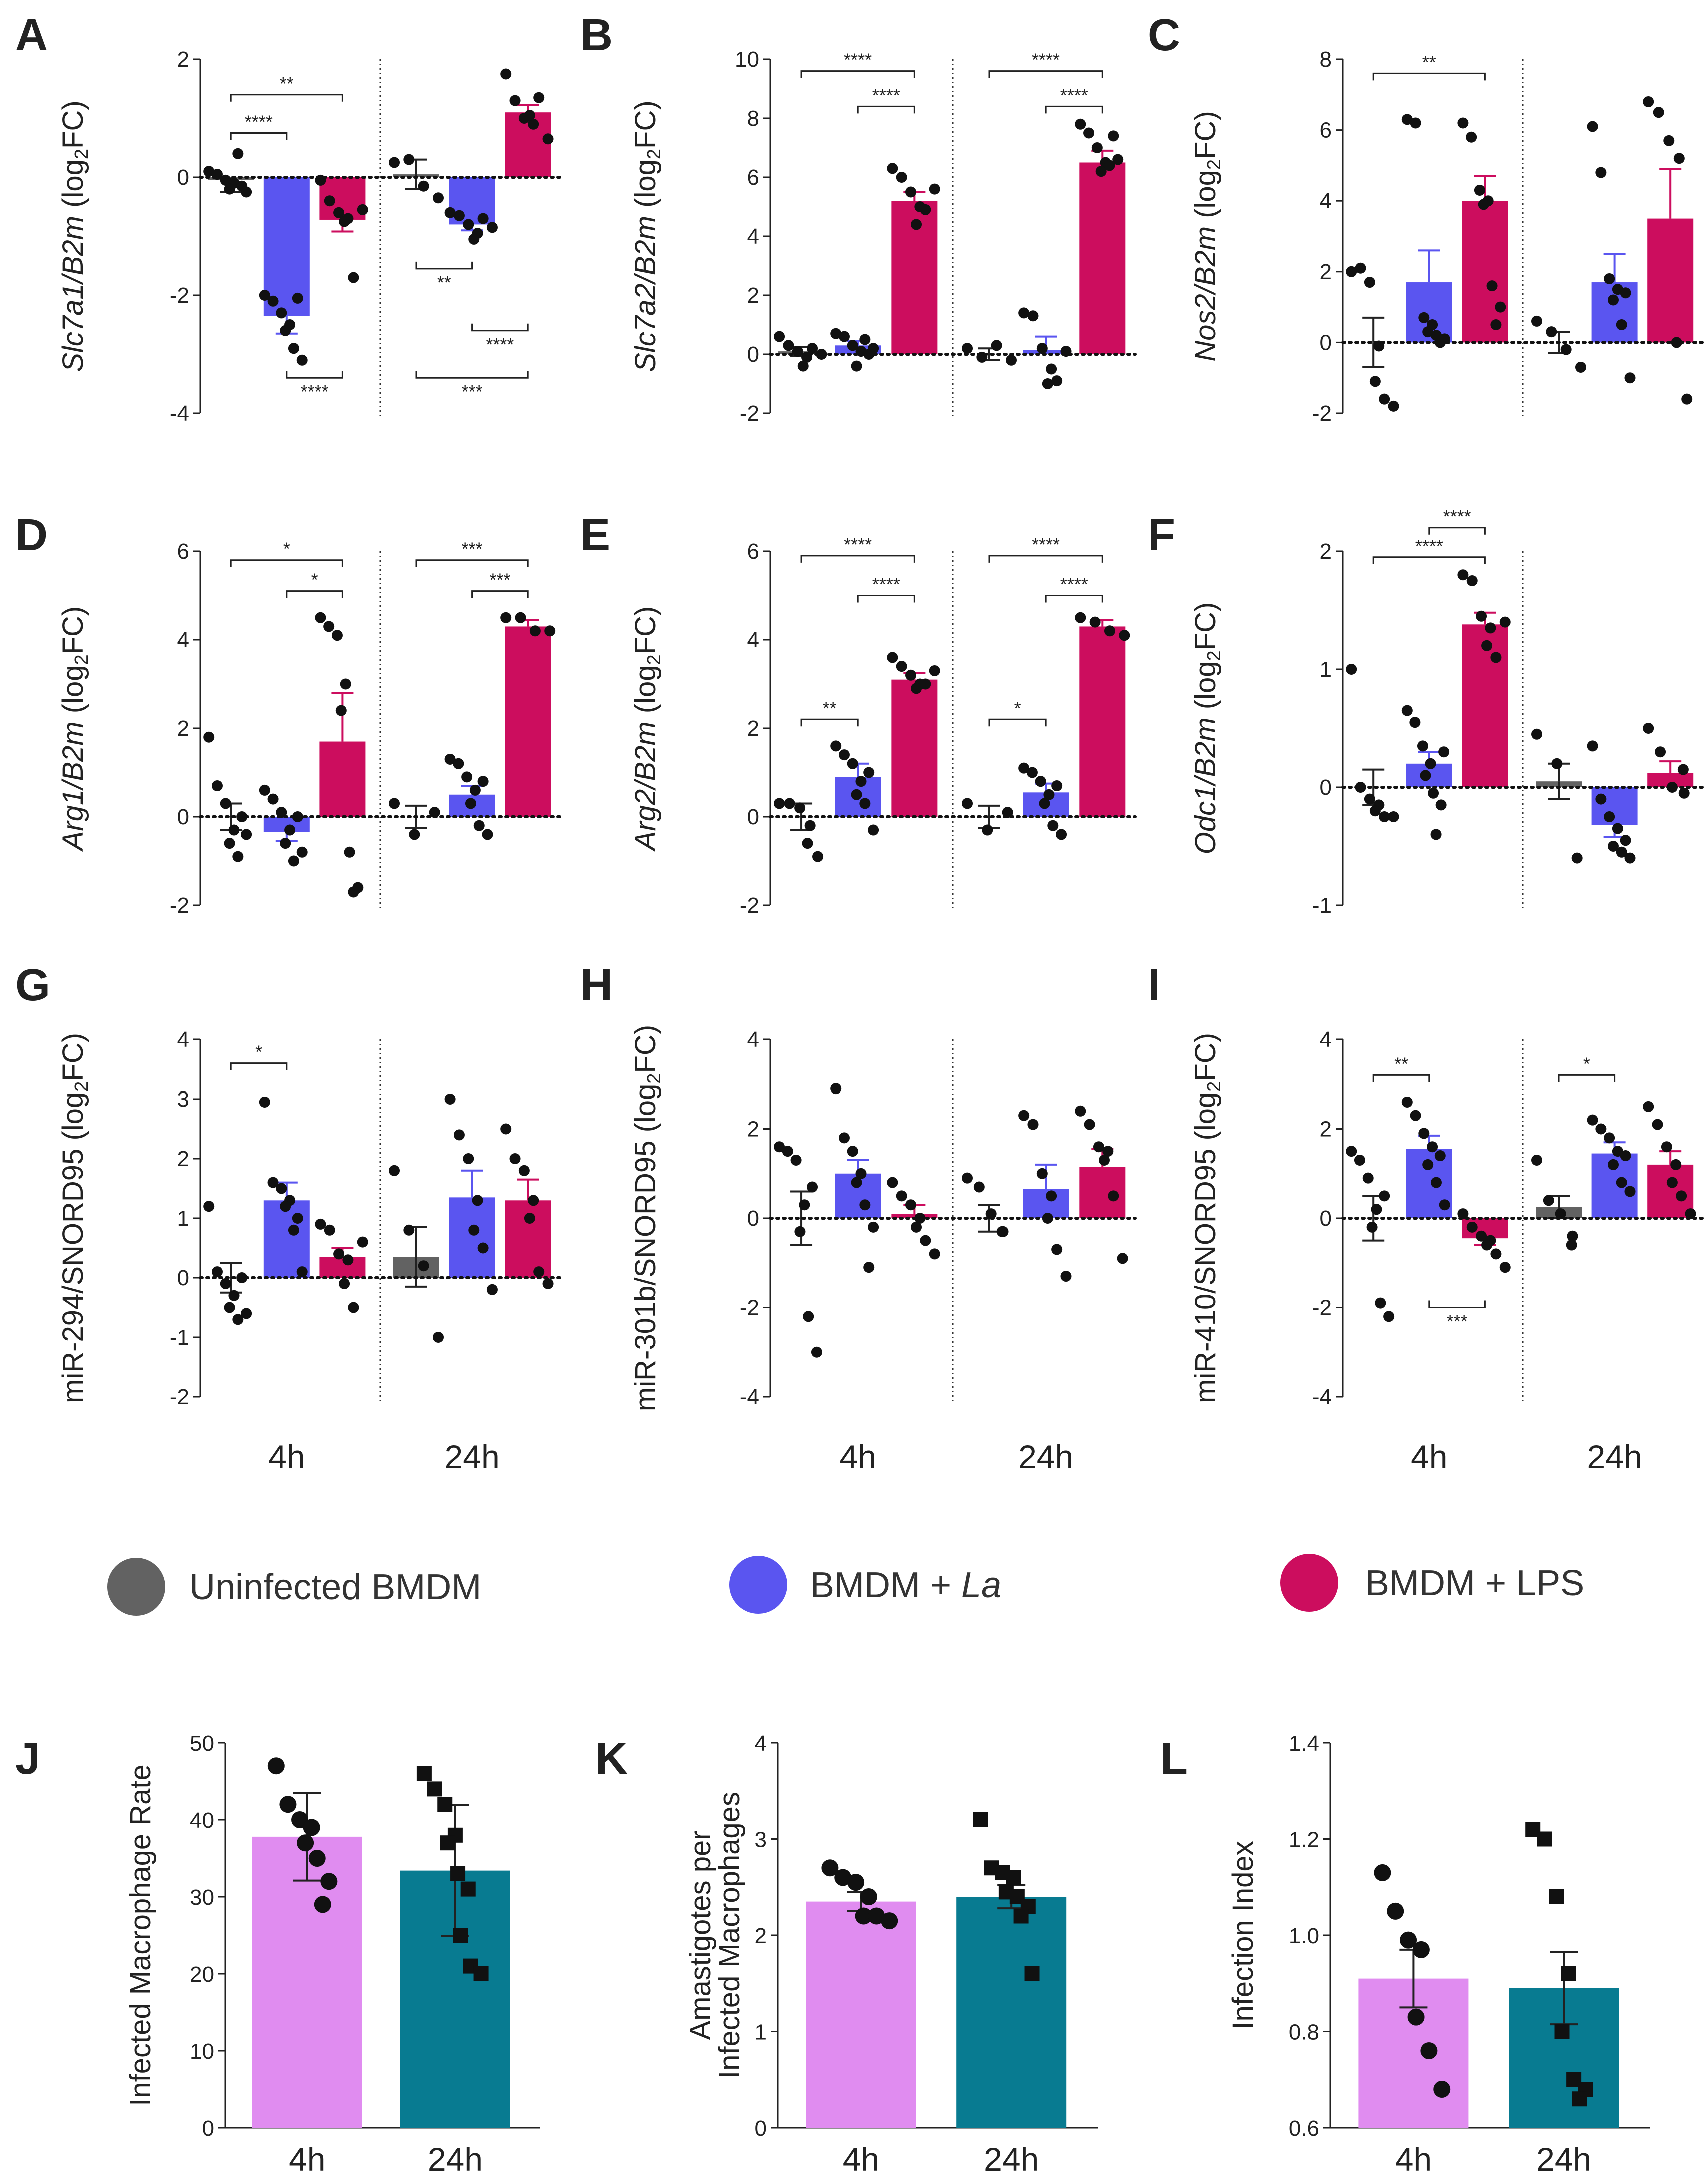  What do you see at coordinates (179, 1337) in the screenshot?
I see `y-tick-label: -1` at bounding box center [179, 1337].